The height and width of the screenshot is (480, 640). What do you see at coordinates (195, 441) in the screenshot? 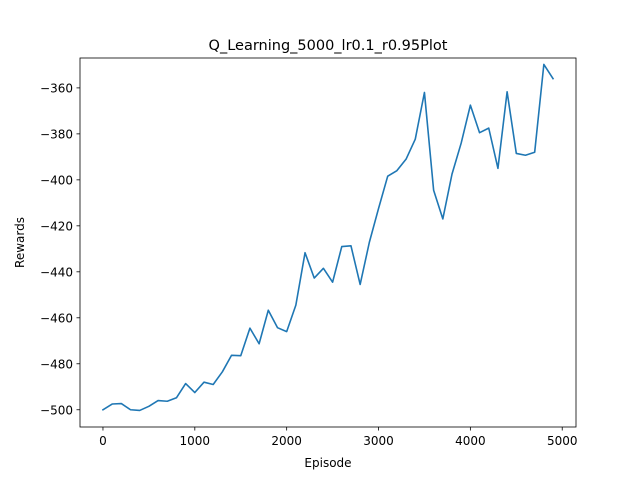
I see `x-tick-label: 1000` at bounding box center [195, 441].